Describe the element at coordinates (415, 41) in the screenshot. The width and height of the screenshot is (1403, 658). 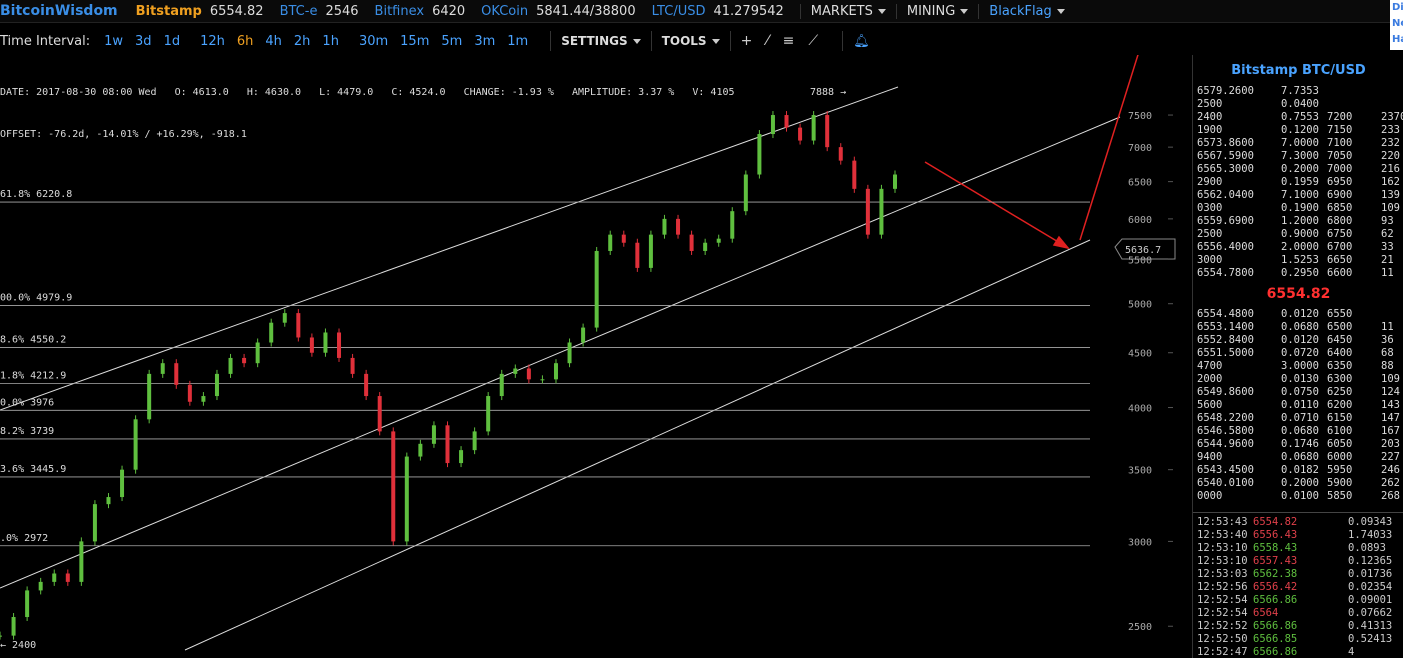
I see `interval-button: 15m` at that location.